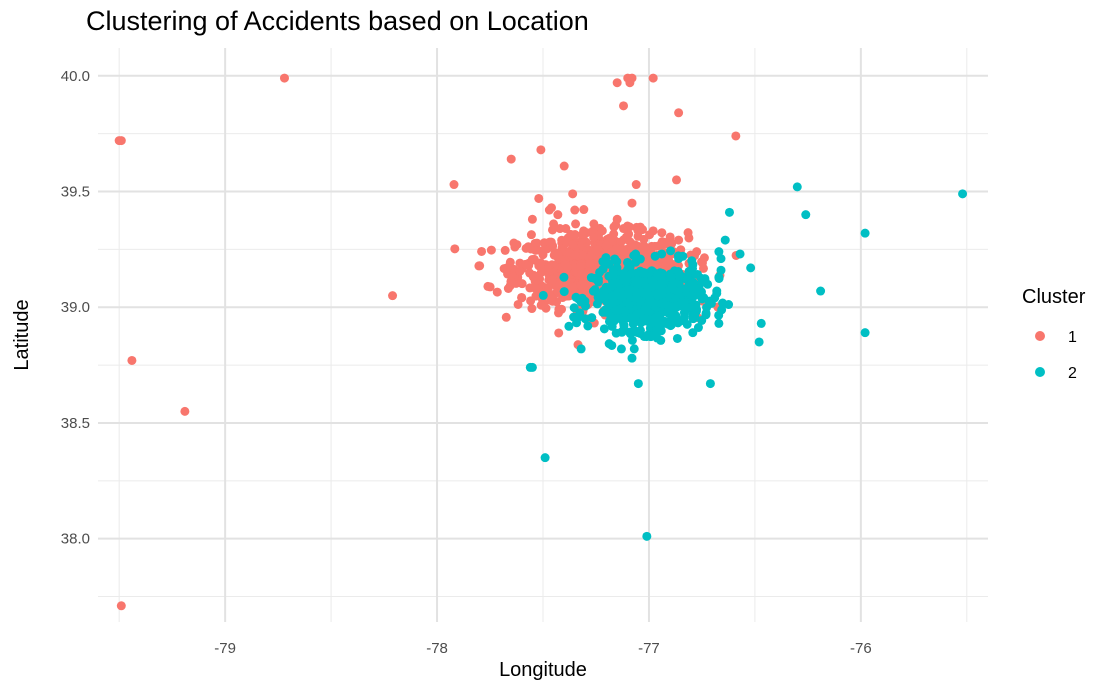 The height and width of the screenshot is (692, 1120). Describe the element at coordinates (649, 648) in the screenshot. I see `x-tick-label: -77` at that location.